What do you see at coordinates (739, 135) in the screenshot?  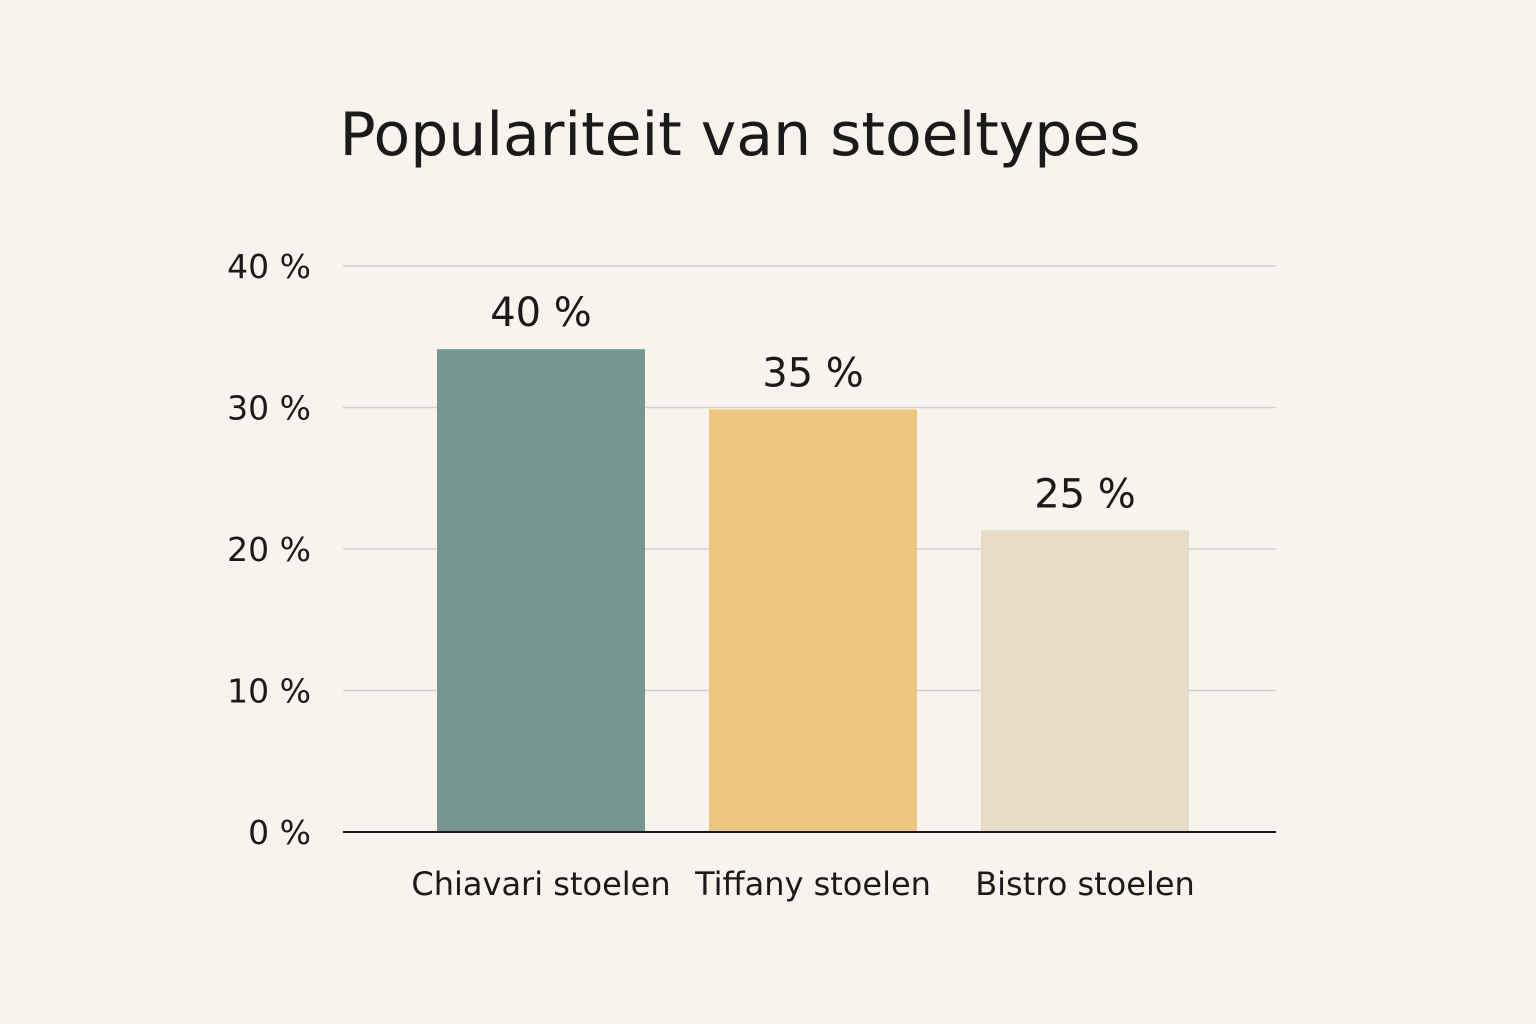 I see `chart-title: Populariteit van stoeltypes` at bounding box center [739, 135].